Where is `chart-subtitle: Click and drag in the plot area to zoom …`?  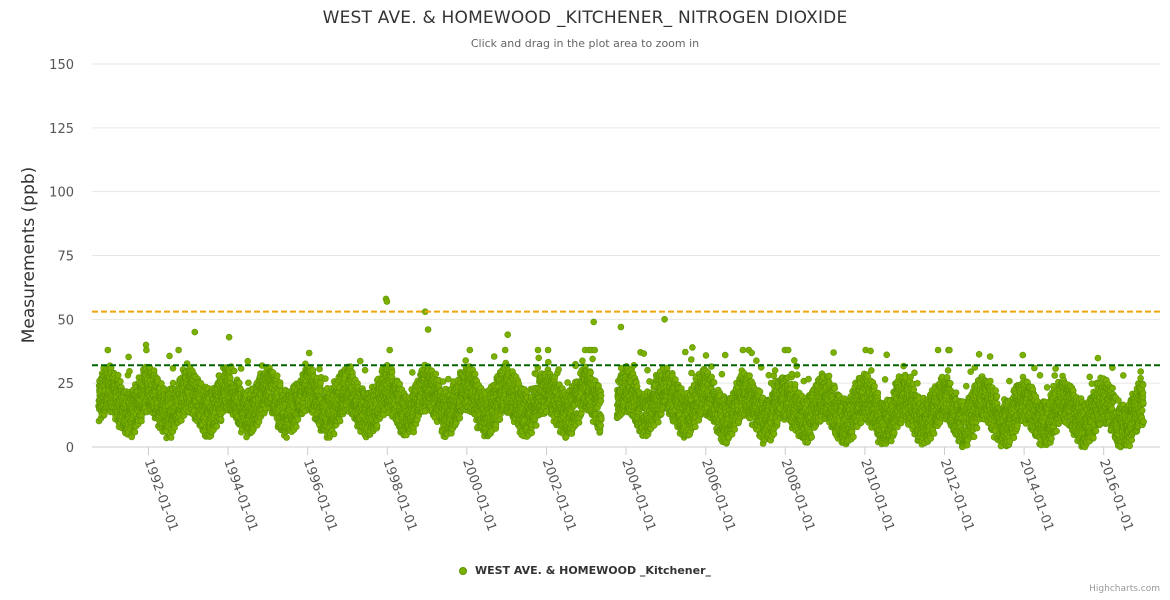 chart-subtitle: Click and drag in the plot area to zoom … is located at coordinates (585, 43).